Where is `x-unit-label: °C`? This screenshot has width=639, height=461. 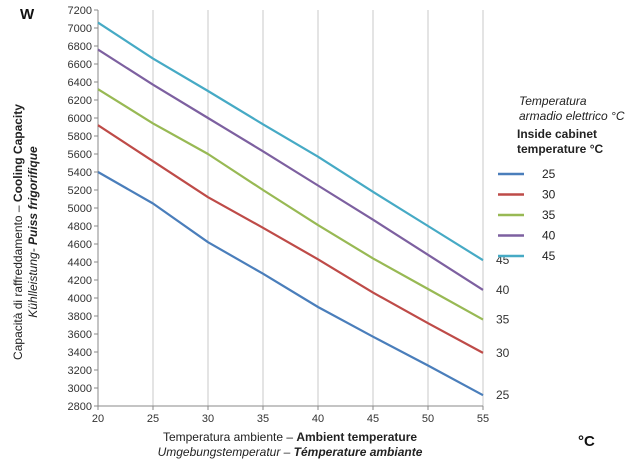
x-unit-label: °C is located at coordinates (586, 441).